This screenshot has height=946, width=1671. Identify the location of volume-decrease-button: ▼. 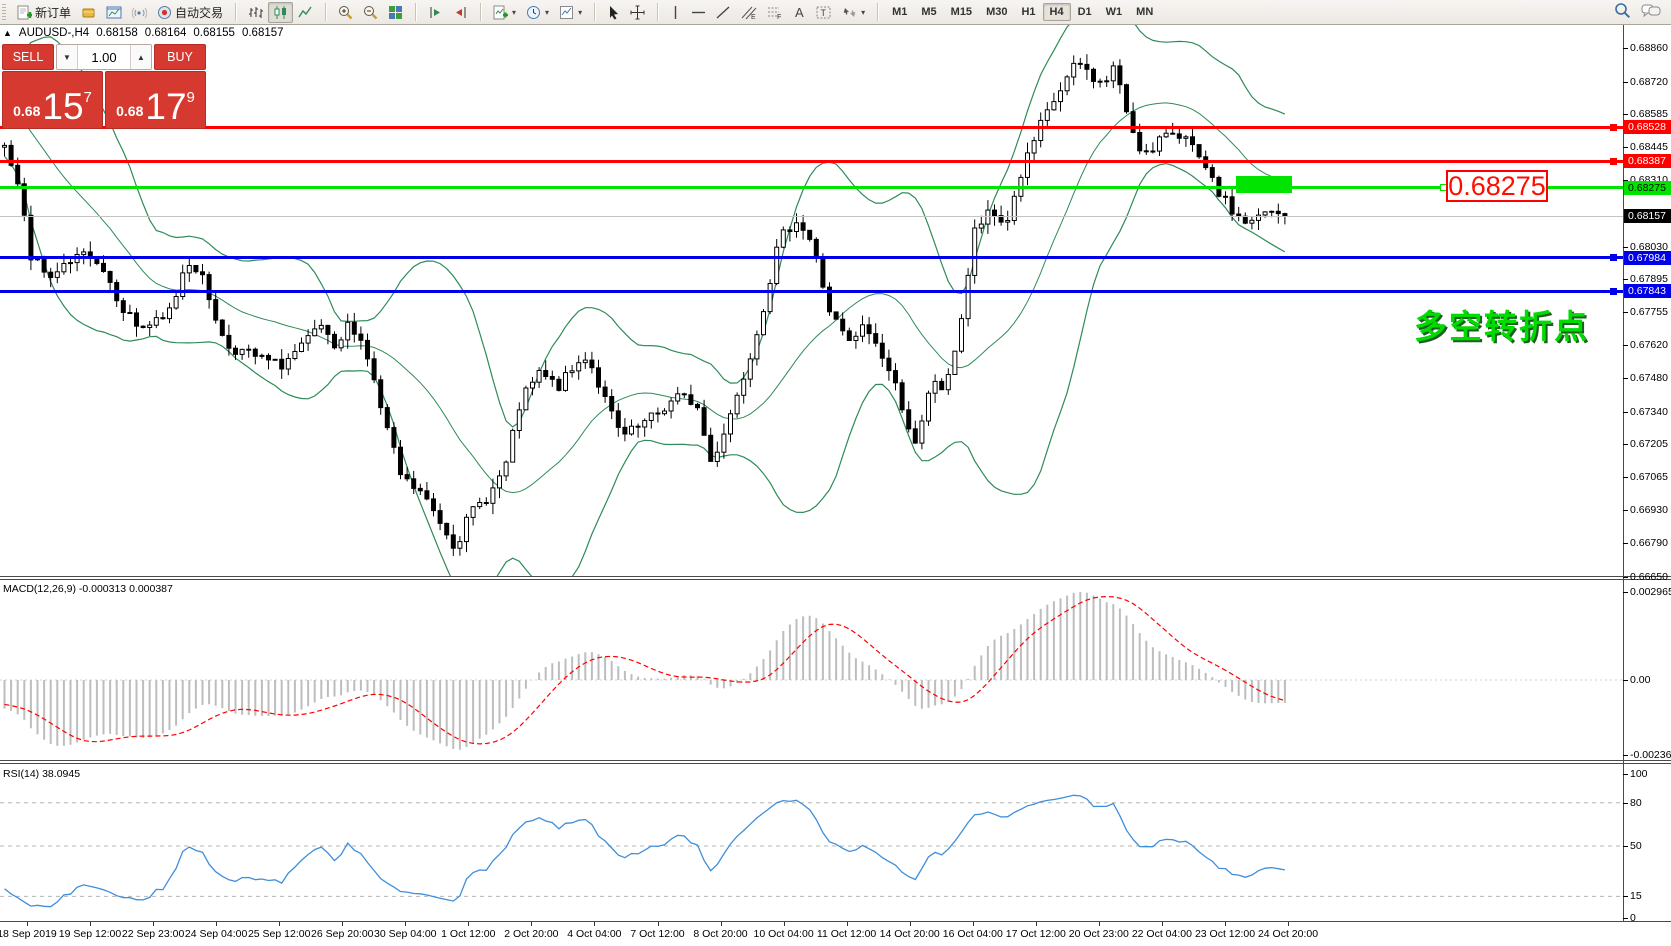
(67, 57).